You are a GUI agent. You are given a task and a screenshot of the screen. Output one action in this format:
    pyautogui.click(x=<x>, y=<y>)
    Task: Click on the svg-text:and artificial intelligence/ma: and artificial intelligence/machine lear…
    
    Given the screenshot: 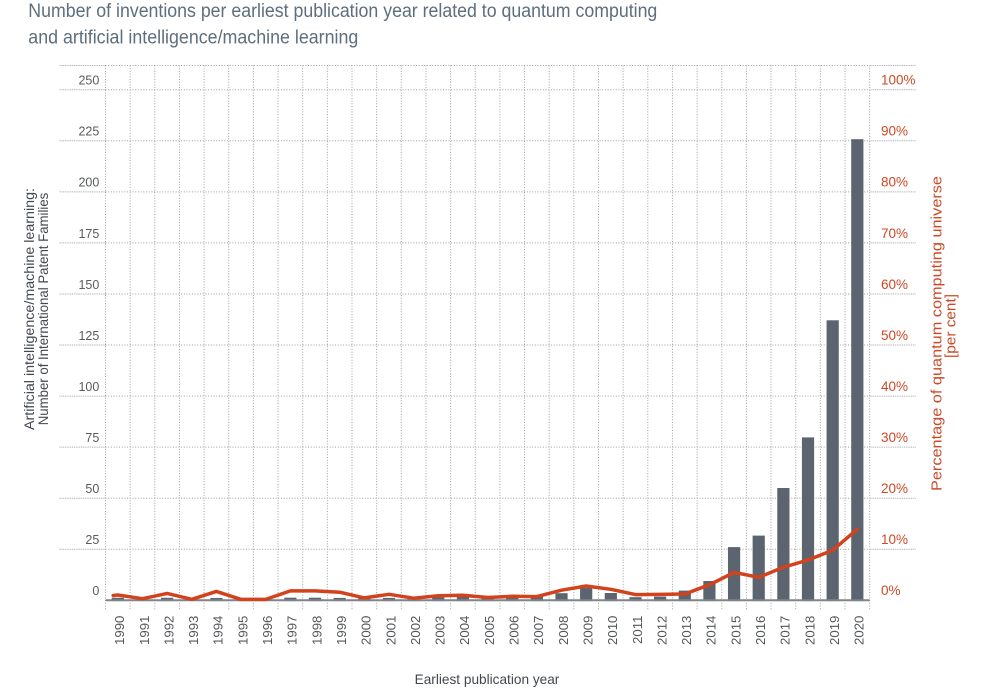 What is the action you would take?
    pyautogui.click(x=193, y=38)
    